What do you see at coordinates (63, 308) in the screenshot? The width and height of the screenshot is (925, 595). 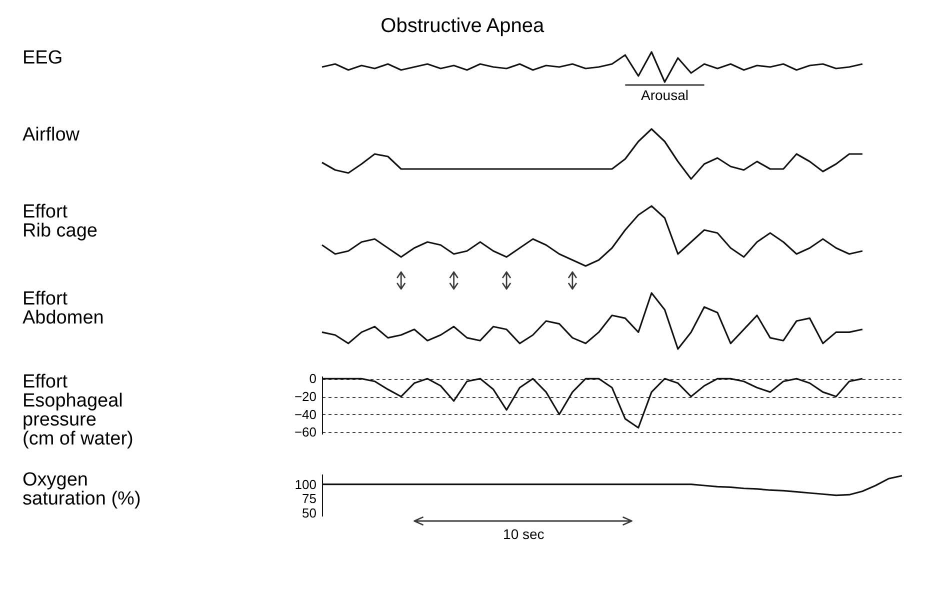 I see `y-axis-title: Effort Abdomen` at bounding box center [63, 308].